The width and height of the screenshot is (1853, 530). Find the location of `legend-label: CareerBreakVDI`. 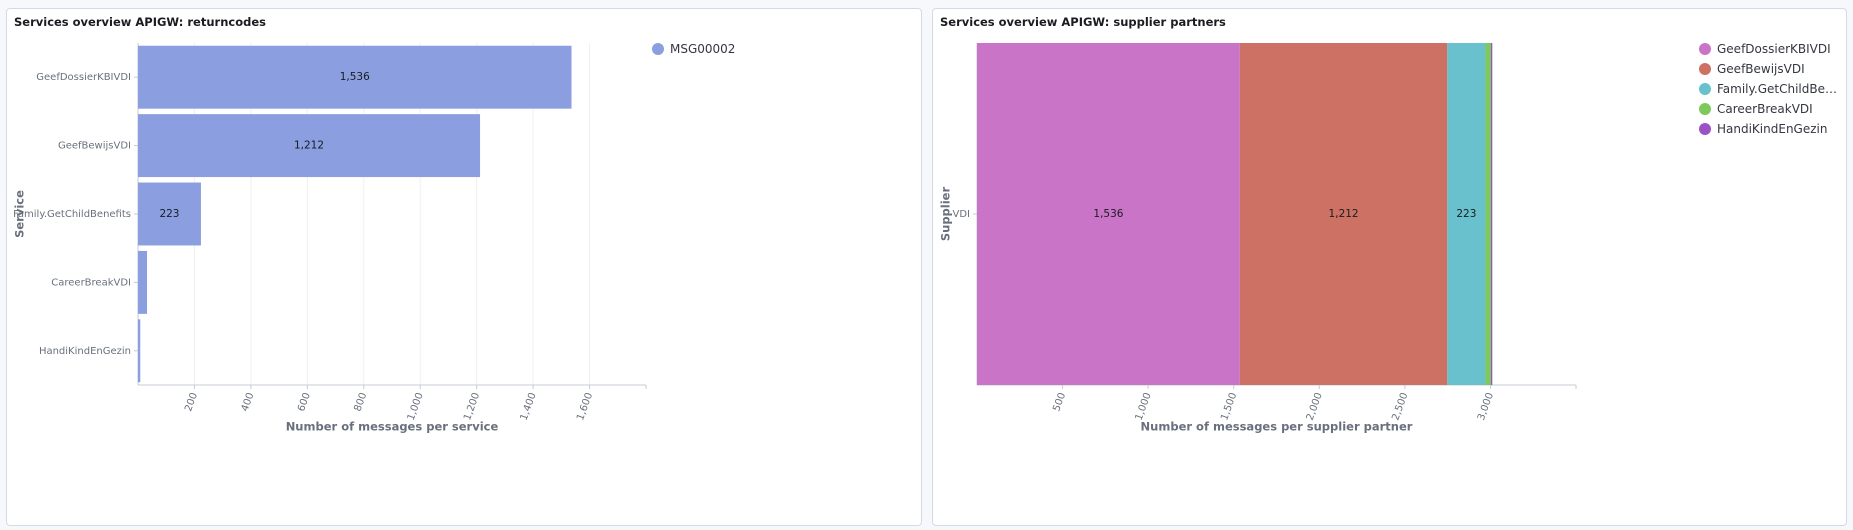

legend-label: CareerBreakVDI is located at coordinates (1765, 109).